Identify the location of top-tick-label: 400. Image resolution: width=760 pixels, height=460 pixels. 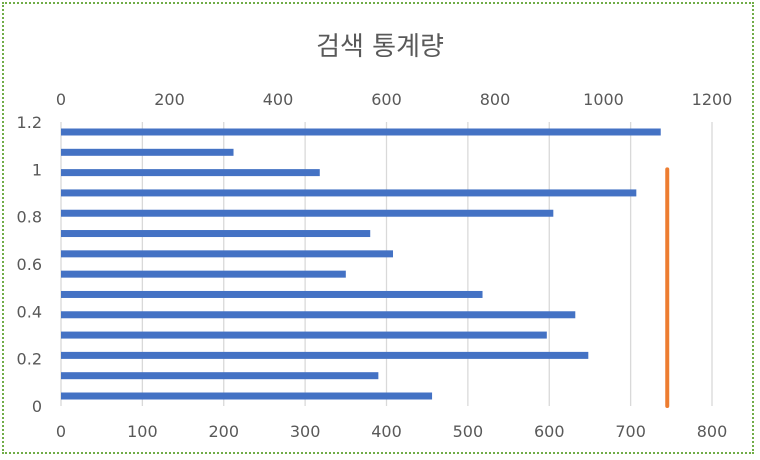
(278, 99).